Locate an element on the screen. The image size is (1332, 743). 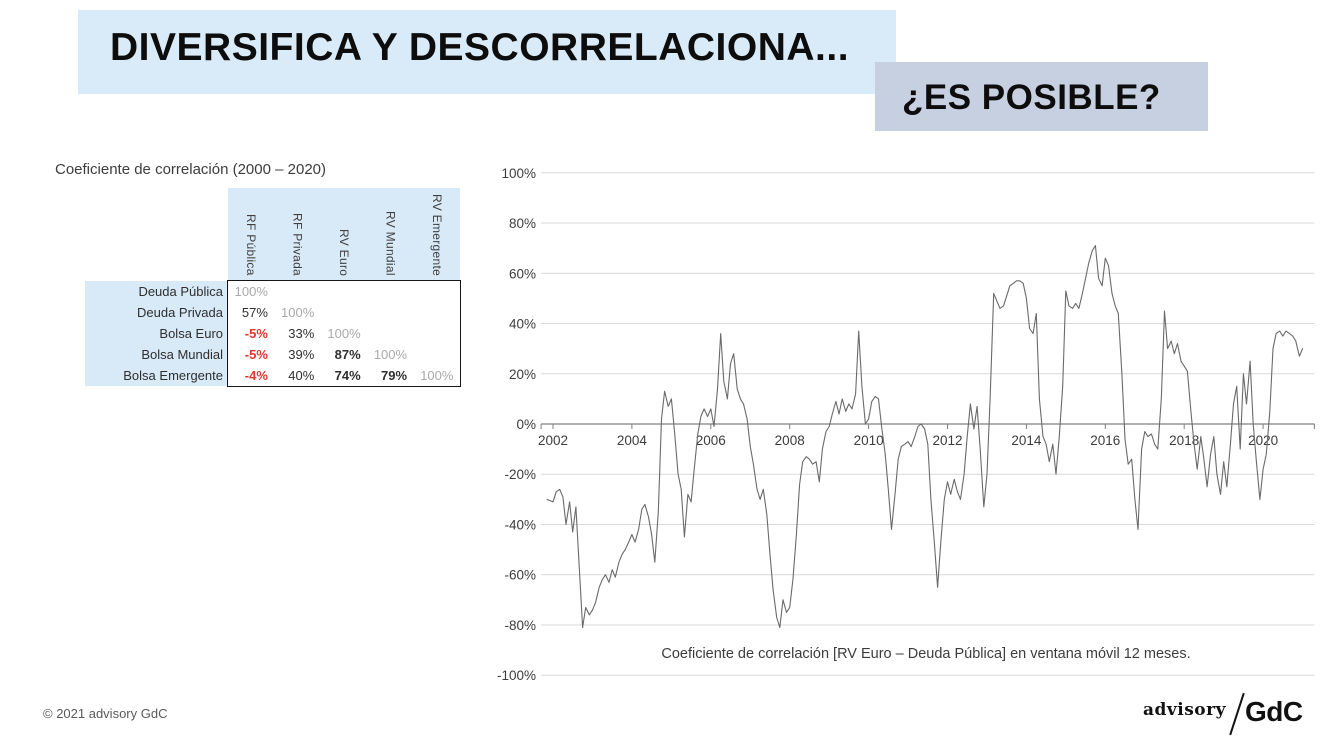
chart-x-label: 2016 is located at coordinates (1105, 440).